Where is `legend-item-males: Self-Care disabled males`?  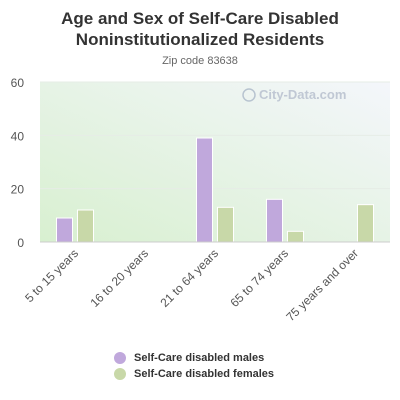
legend-item-males: Self-Care disabled males is located at coordinates (194, 358).